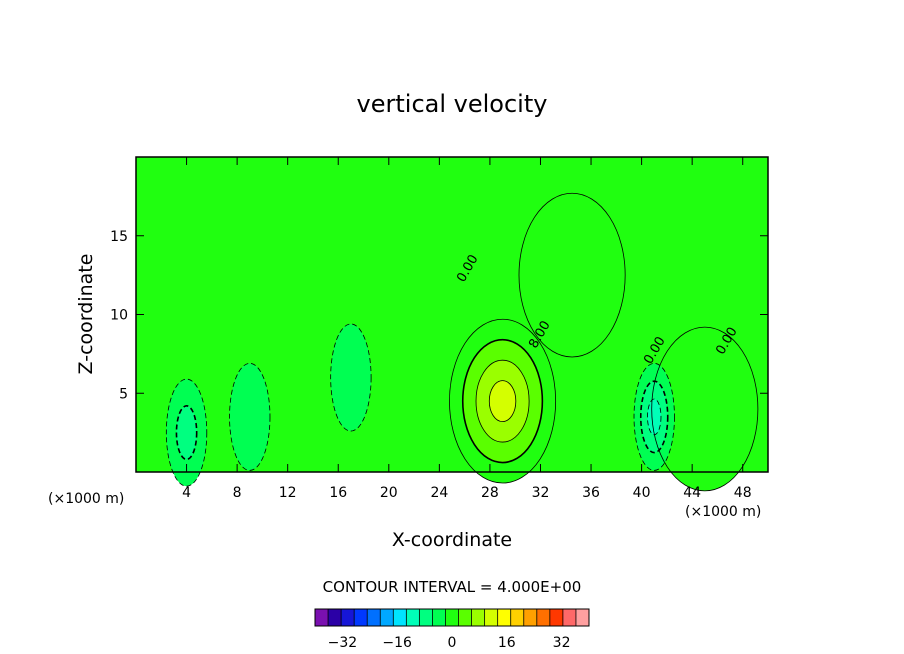  I want to click on x-tick-label: 24, so click(439, 493).